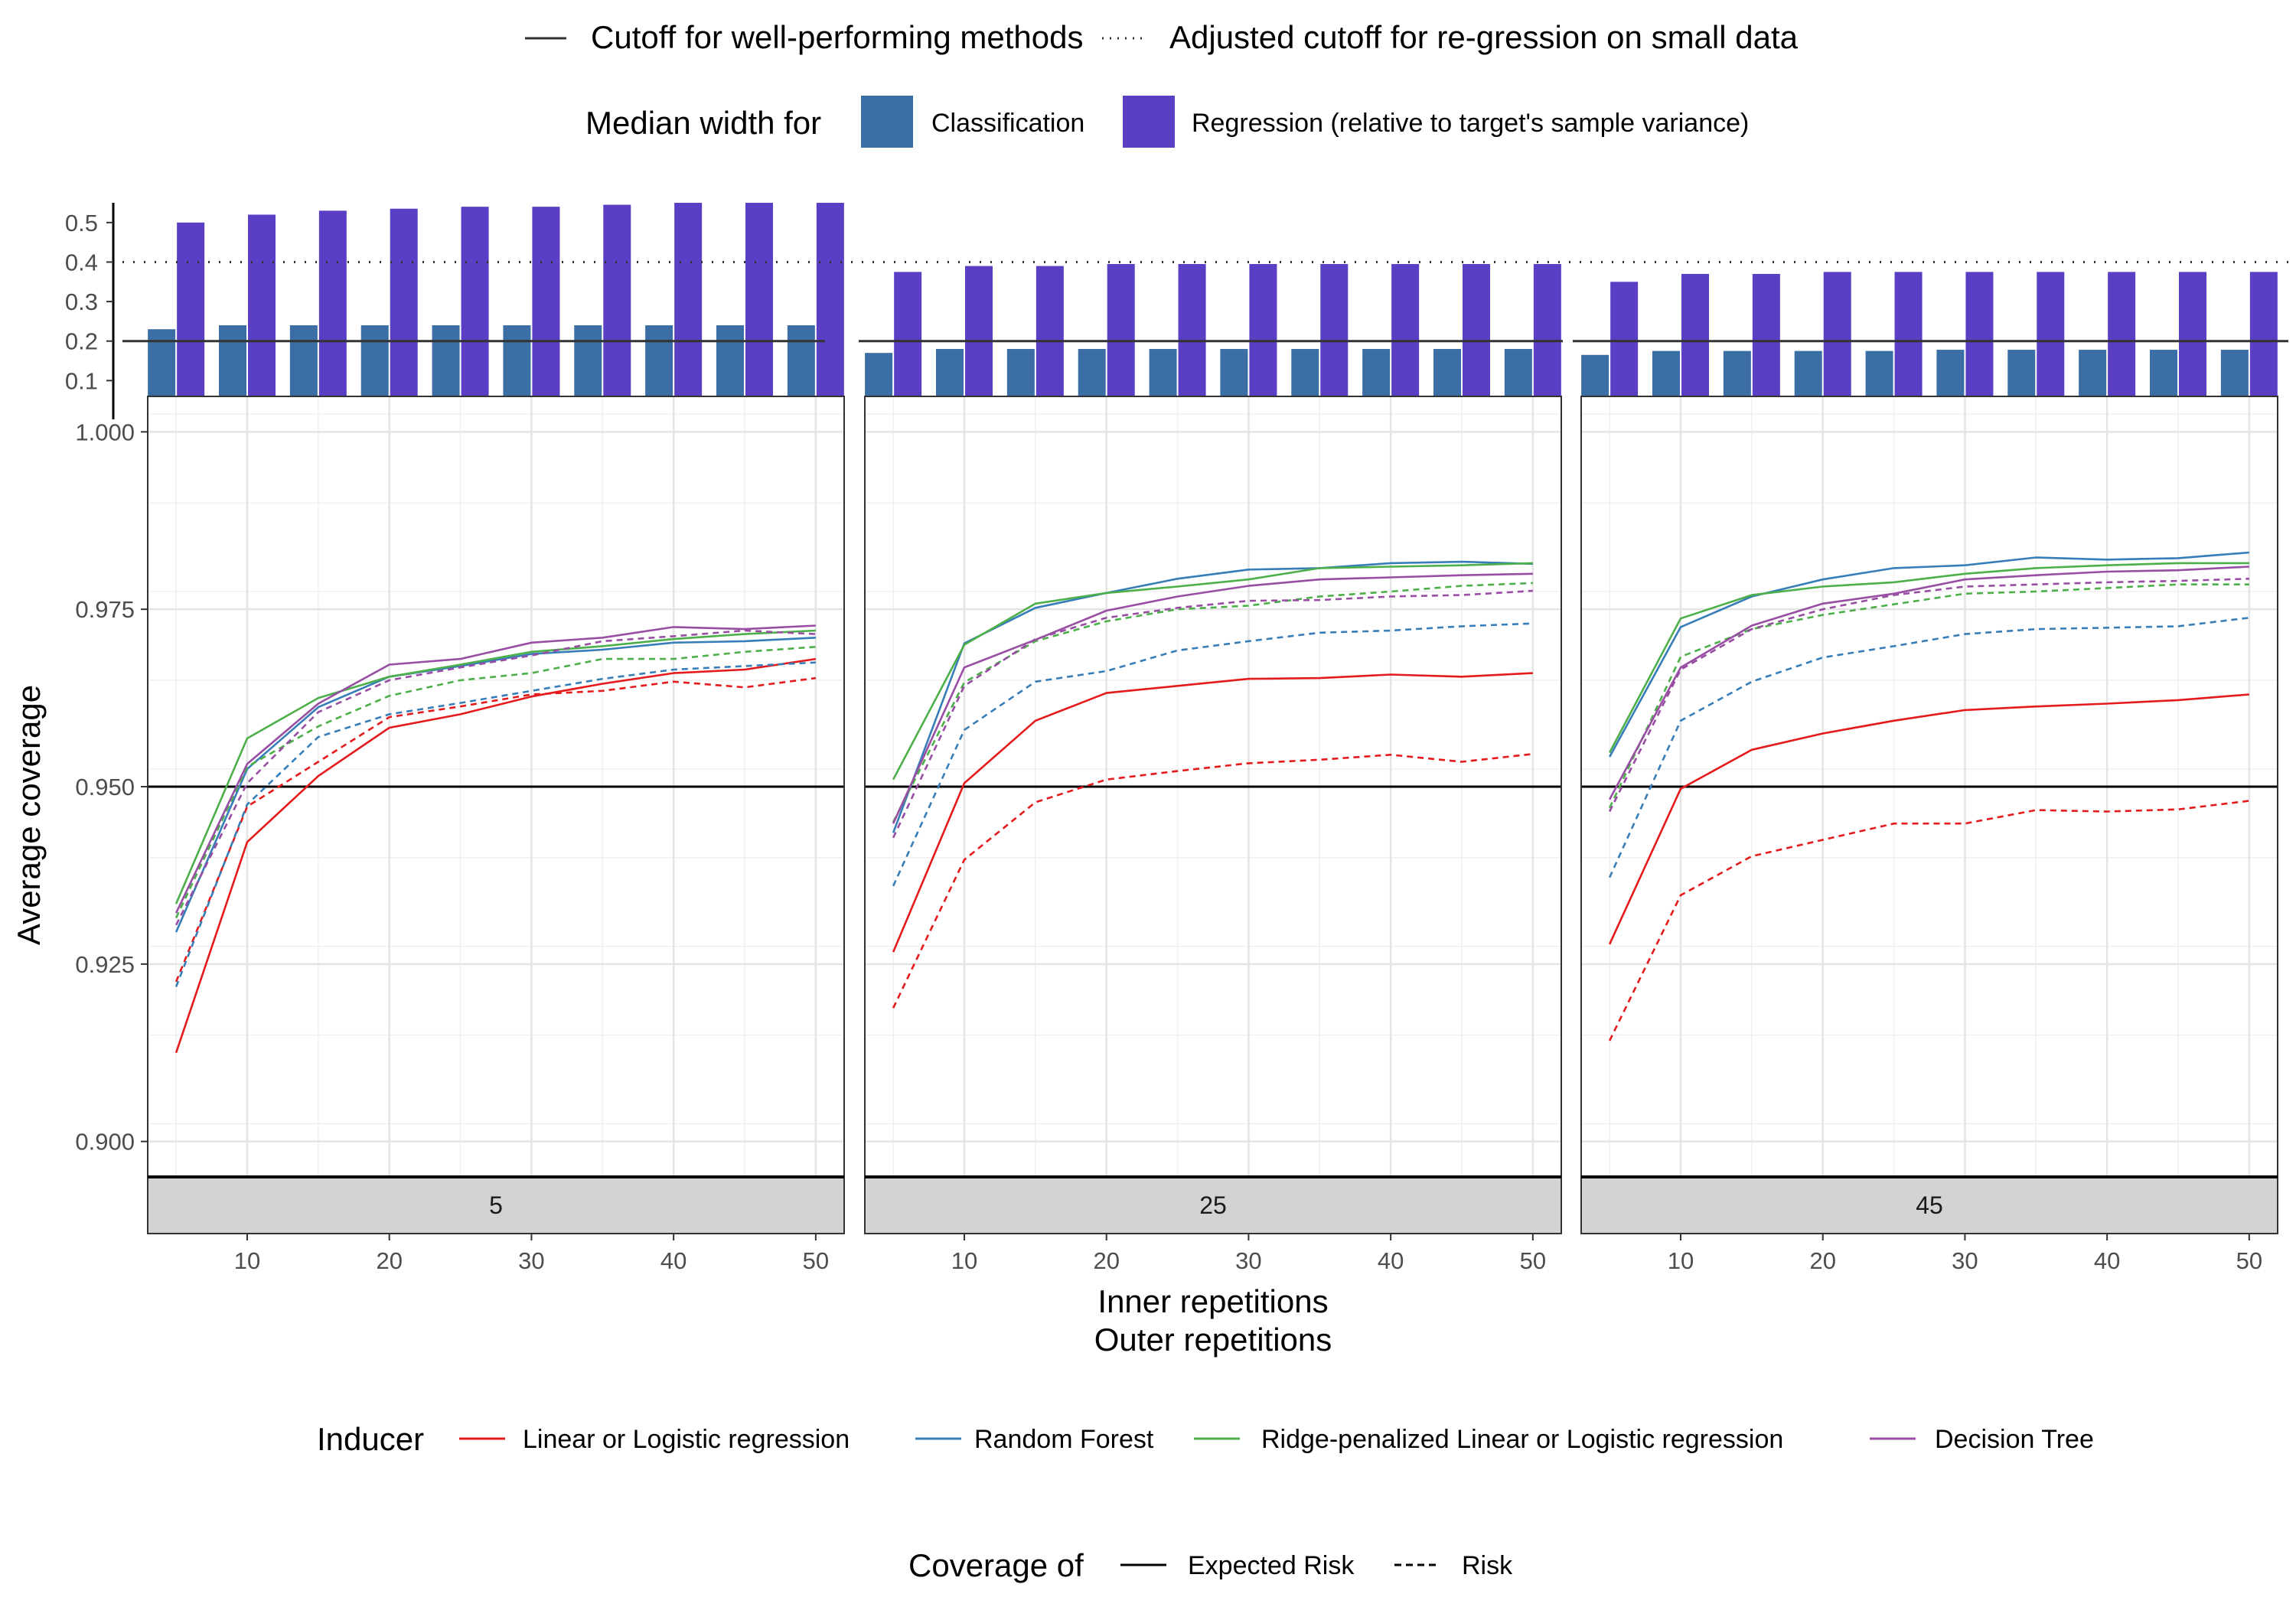 Image resolution: width=2296 pixels, height=1607 pixels. I want to click on y-tick-label: 0.900, so click(105, 1142).